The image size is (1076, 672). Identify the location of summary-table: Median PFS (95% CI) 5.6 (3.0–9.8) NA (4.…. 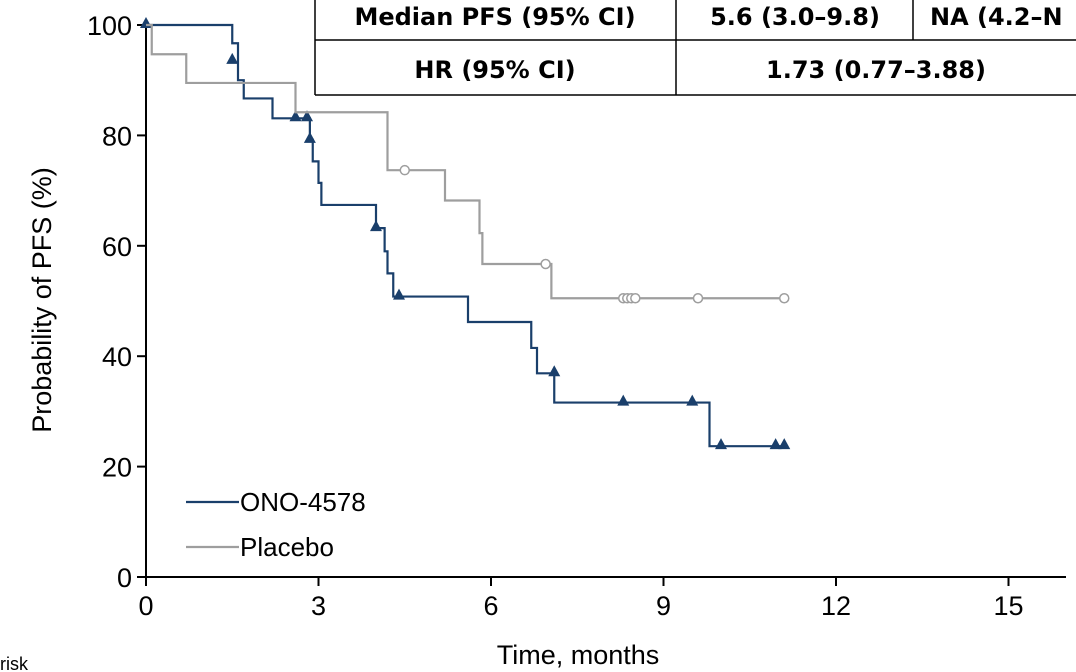
(695, 48).